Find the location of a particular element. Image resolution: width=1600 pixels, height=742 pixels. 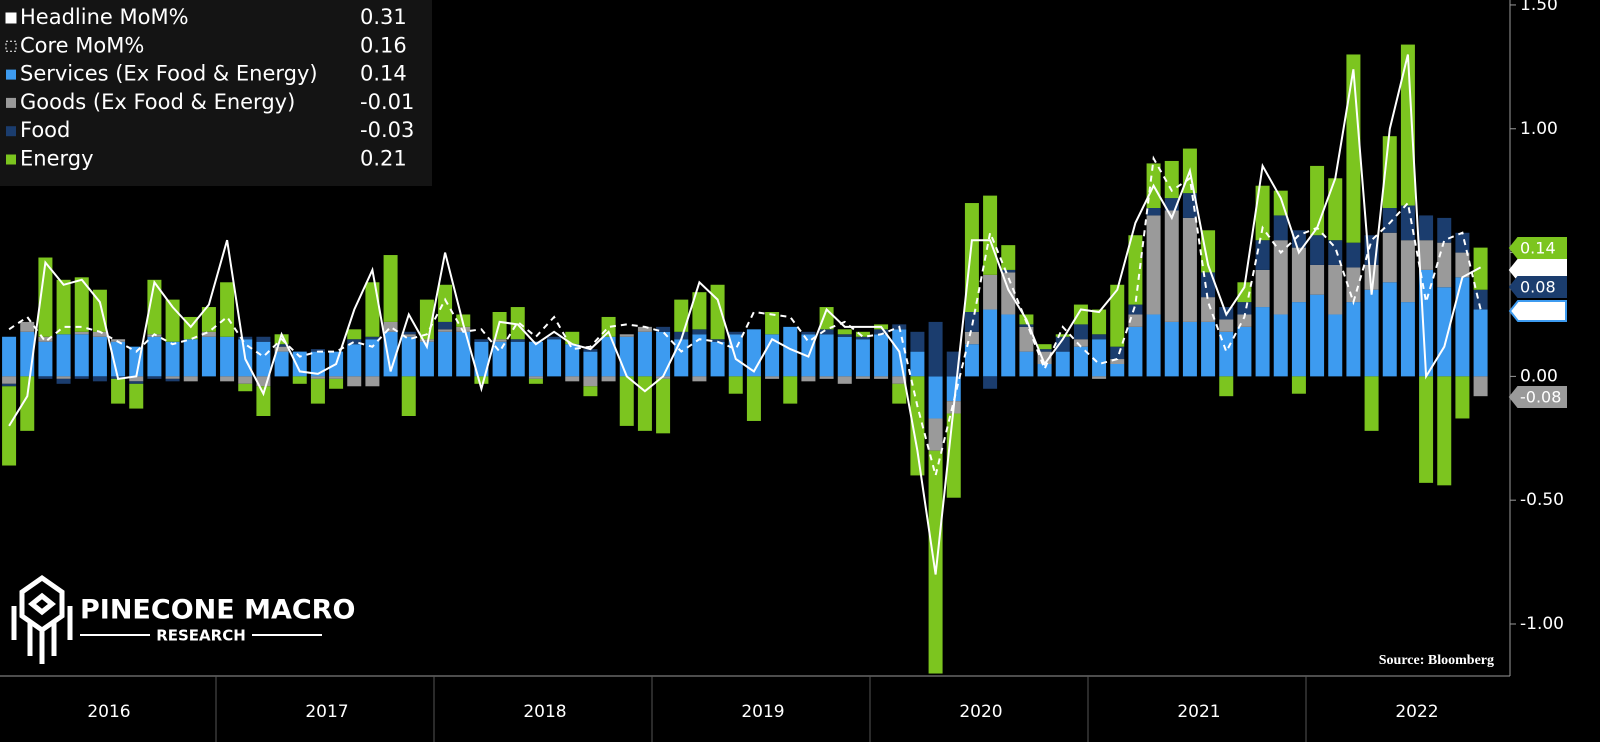

x-tick-label: 2019 is located at coordinates (762, 712).